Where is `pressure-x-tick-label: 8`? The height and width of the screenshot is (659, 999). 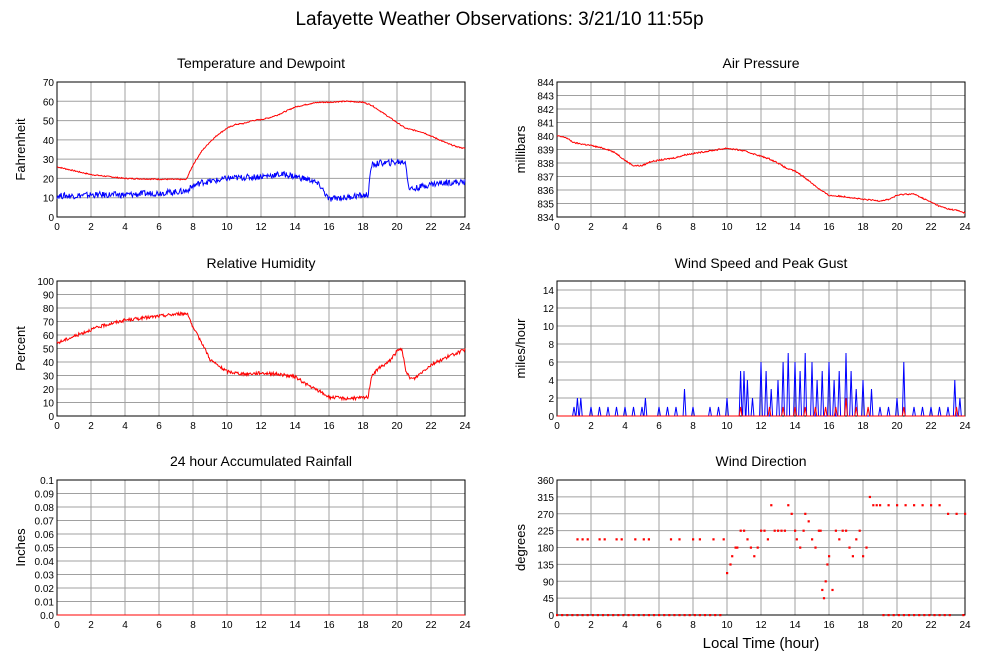
pressure-x-tick-label: 8 is located at coordinates (693, 227).